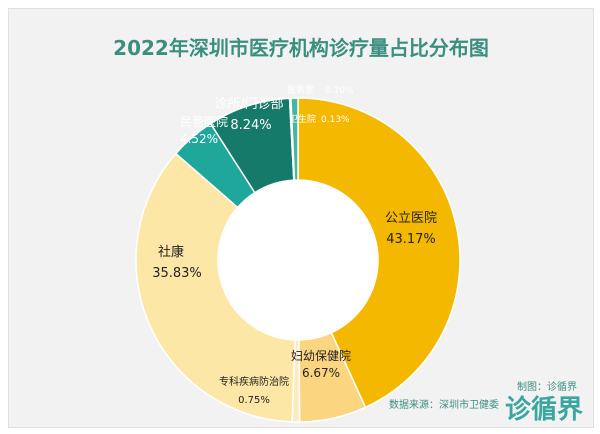  I want to click on label-maternal-value: 6.67%, so click(321, 373).